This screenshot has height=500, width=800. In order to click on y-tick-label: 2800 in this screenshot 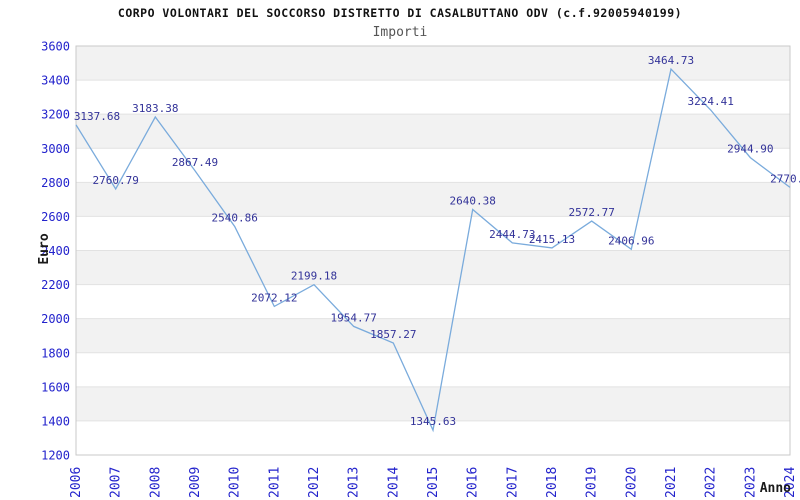, I will do `click(55, 183)`.